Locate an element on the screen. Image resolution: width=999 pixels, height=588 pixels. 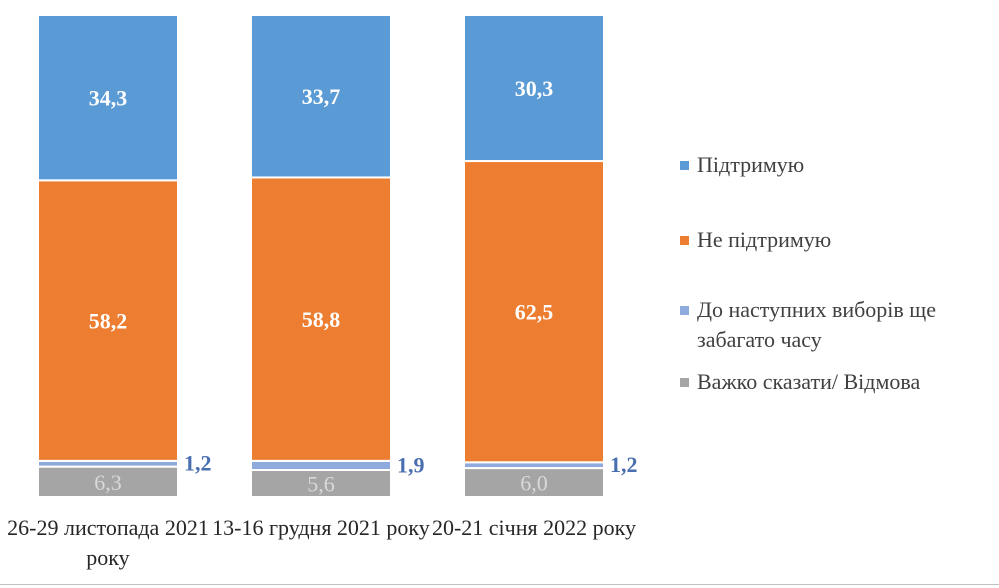
data-label: 5,6 is located at coordinates (321, 484).